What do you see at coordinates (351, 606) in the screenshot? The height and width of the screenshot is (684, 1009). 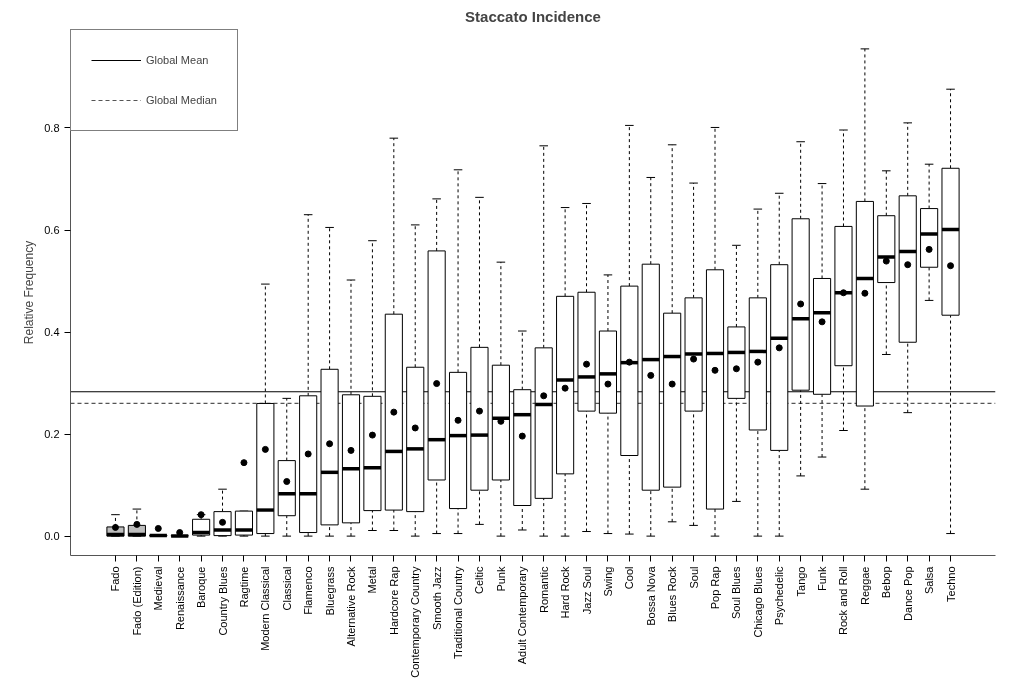 I see `x-tick-label: Alternative Rock` at bounding box center [351, 606].